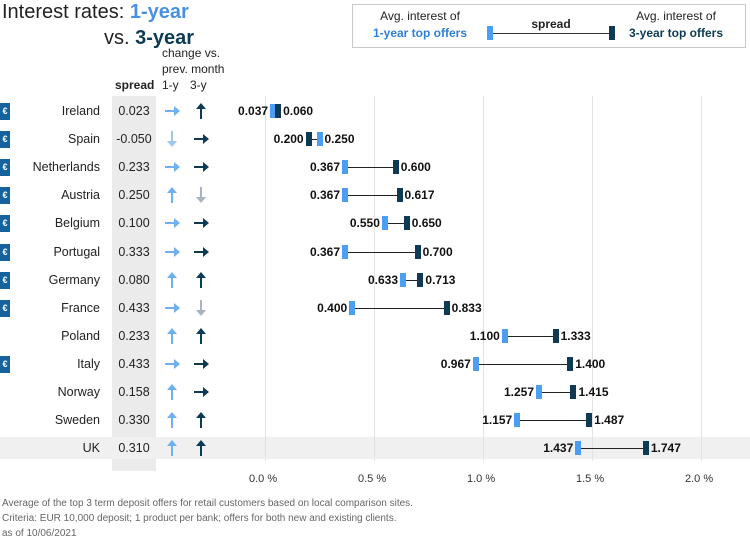 This screenshot has width=750, height=540. Describe the element at coordinates (375, 139) in the screenshot. I see `table-row: € Spain -0.050 0.200 0.250` at that location.